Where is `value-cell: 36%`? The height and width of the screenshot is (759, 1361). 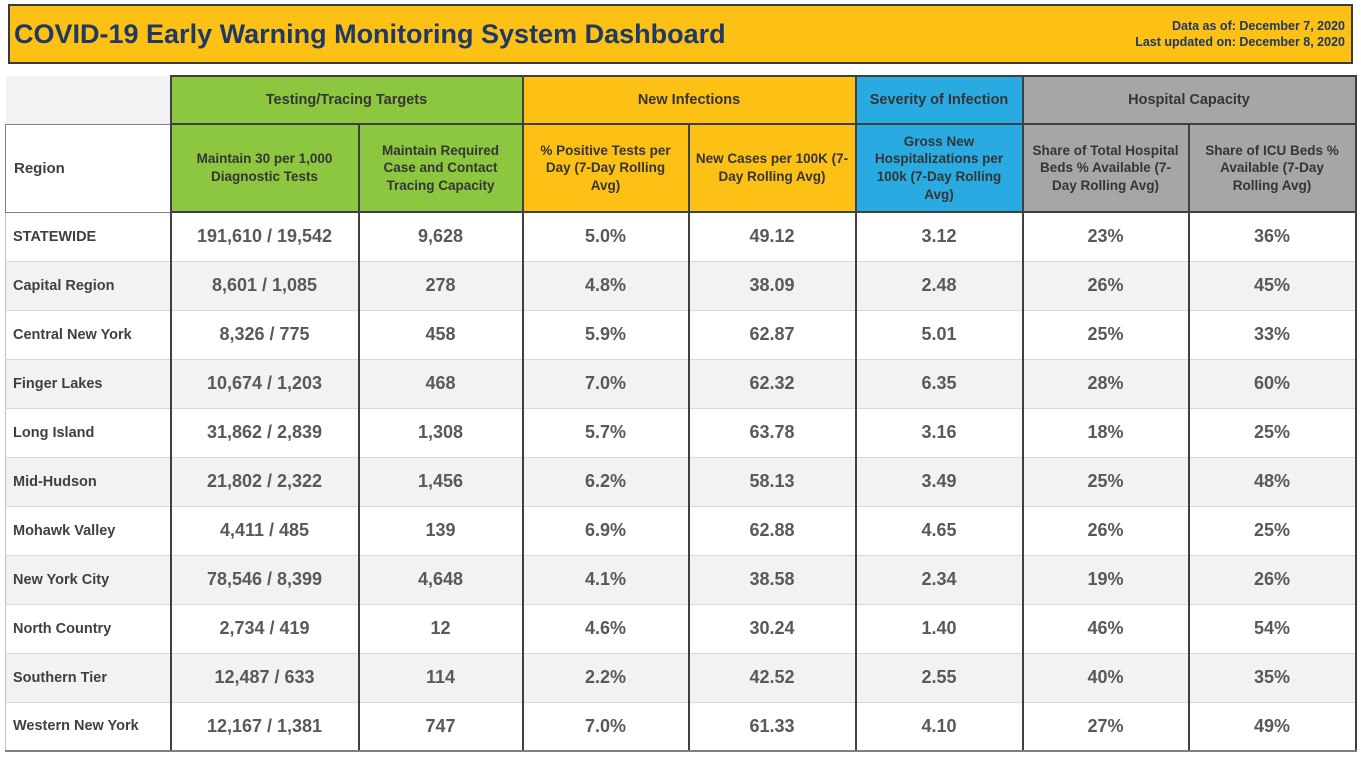 value-cell: 36% is located at coordinates (1272, 236).